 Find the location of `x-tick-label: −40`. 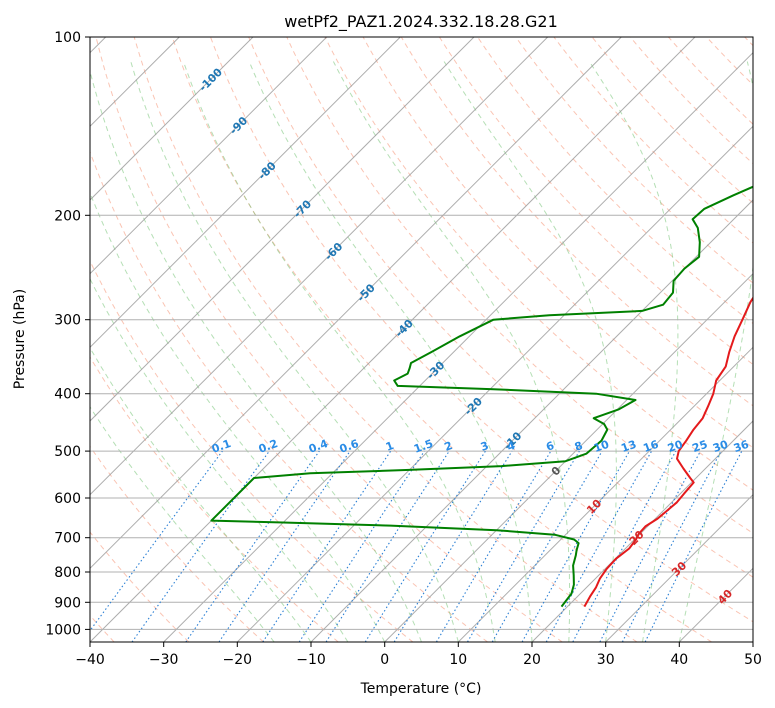

x-tick-label: −40 is located at coordinates (90, 660).